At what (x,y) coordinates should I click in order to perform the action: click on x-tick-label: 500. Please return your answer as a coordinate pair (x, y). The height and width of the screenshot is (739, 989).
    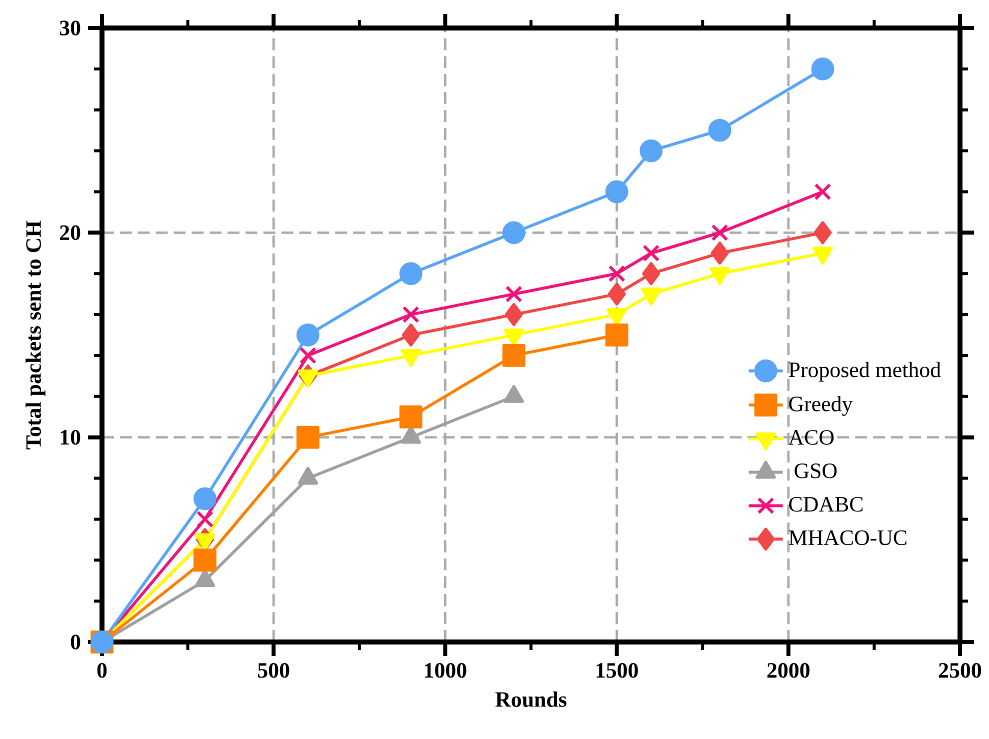
    Looking at the image, I should click on (274, 670).